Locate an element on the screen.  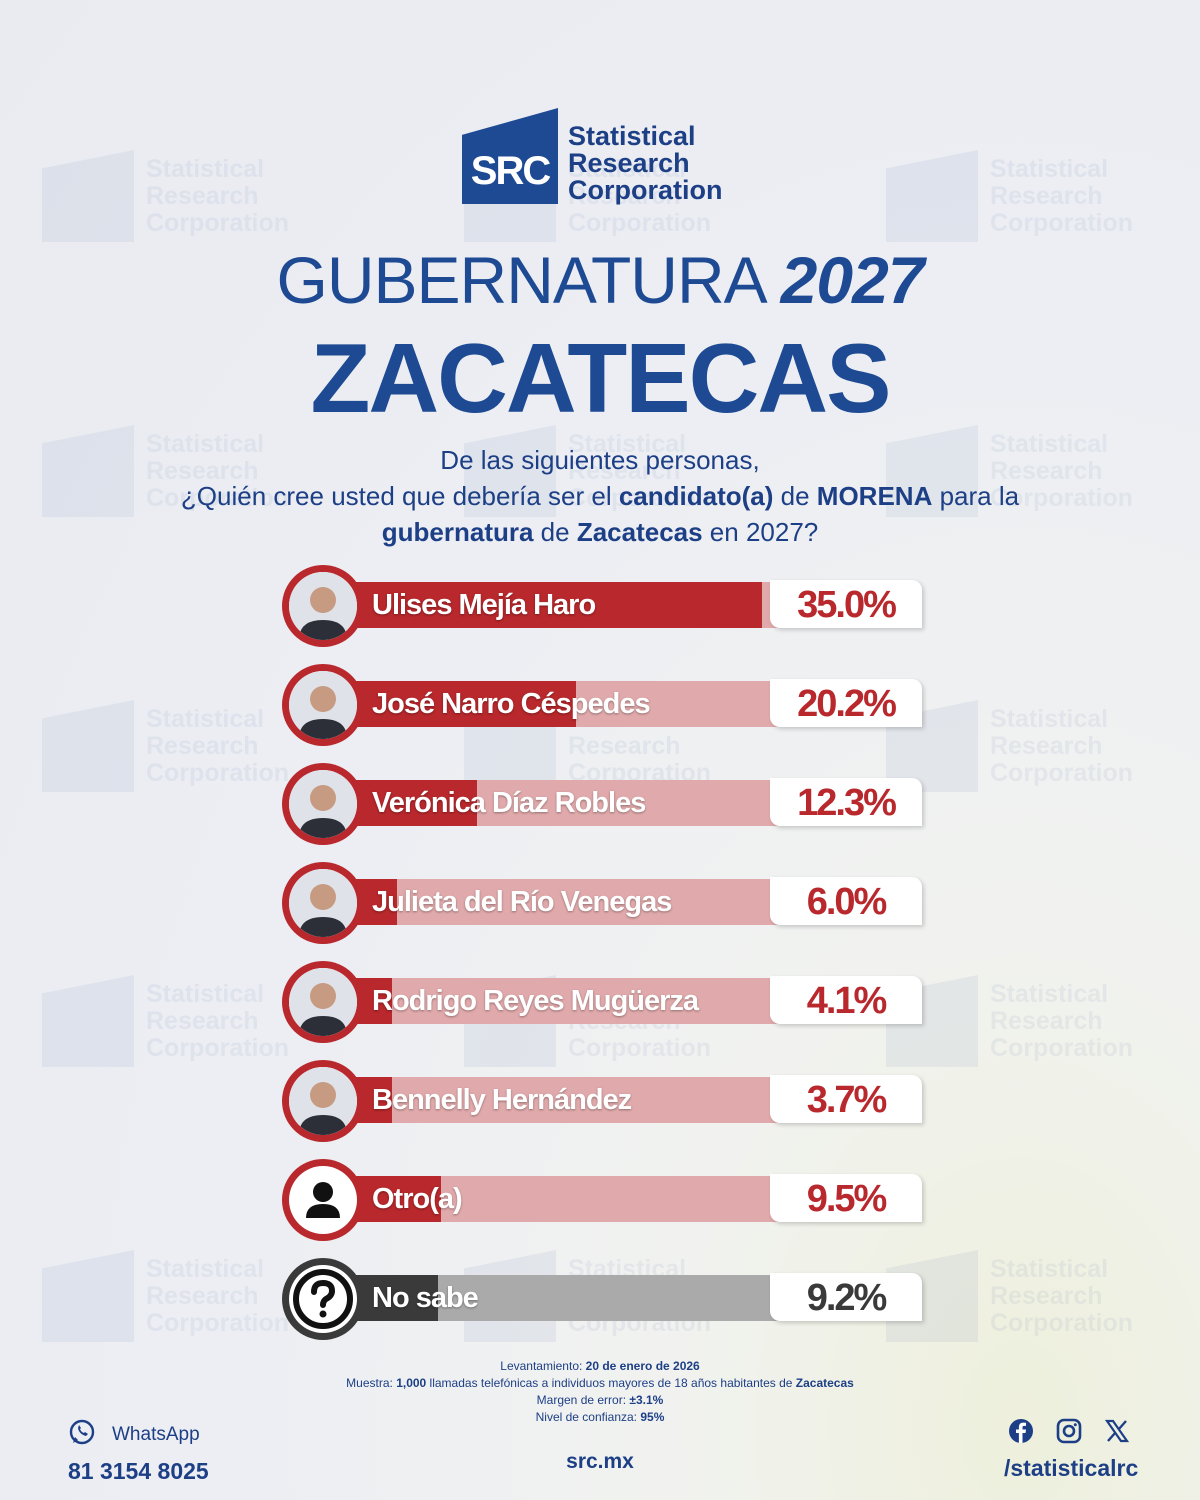
src-logo: SRC Statistical Research Corporation is located at coordinates (592, 156).